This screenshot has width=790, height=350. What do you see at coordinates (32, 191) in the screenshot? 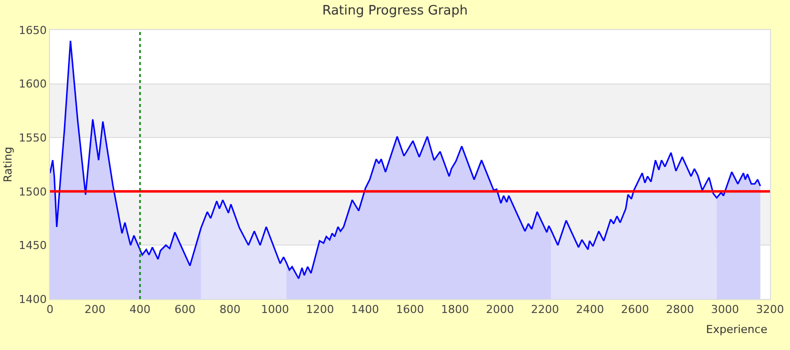
I see `y-tick-label: 1500` at bounding box center [32, 191].